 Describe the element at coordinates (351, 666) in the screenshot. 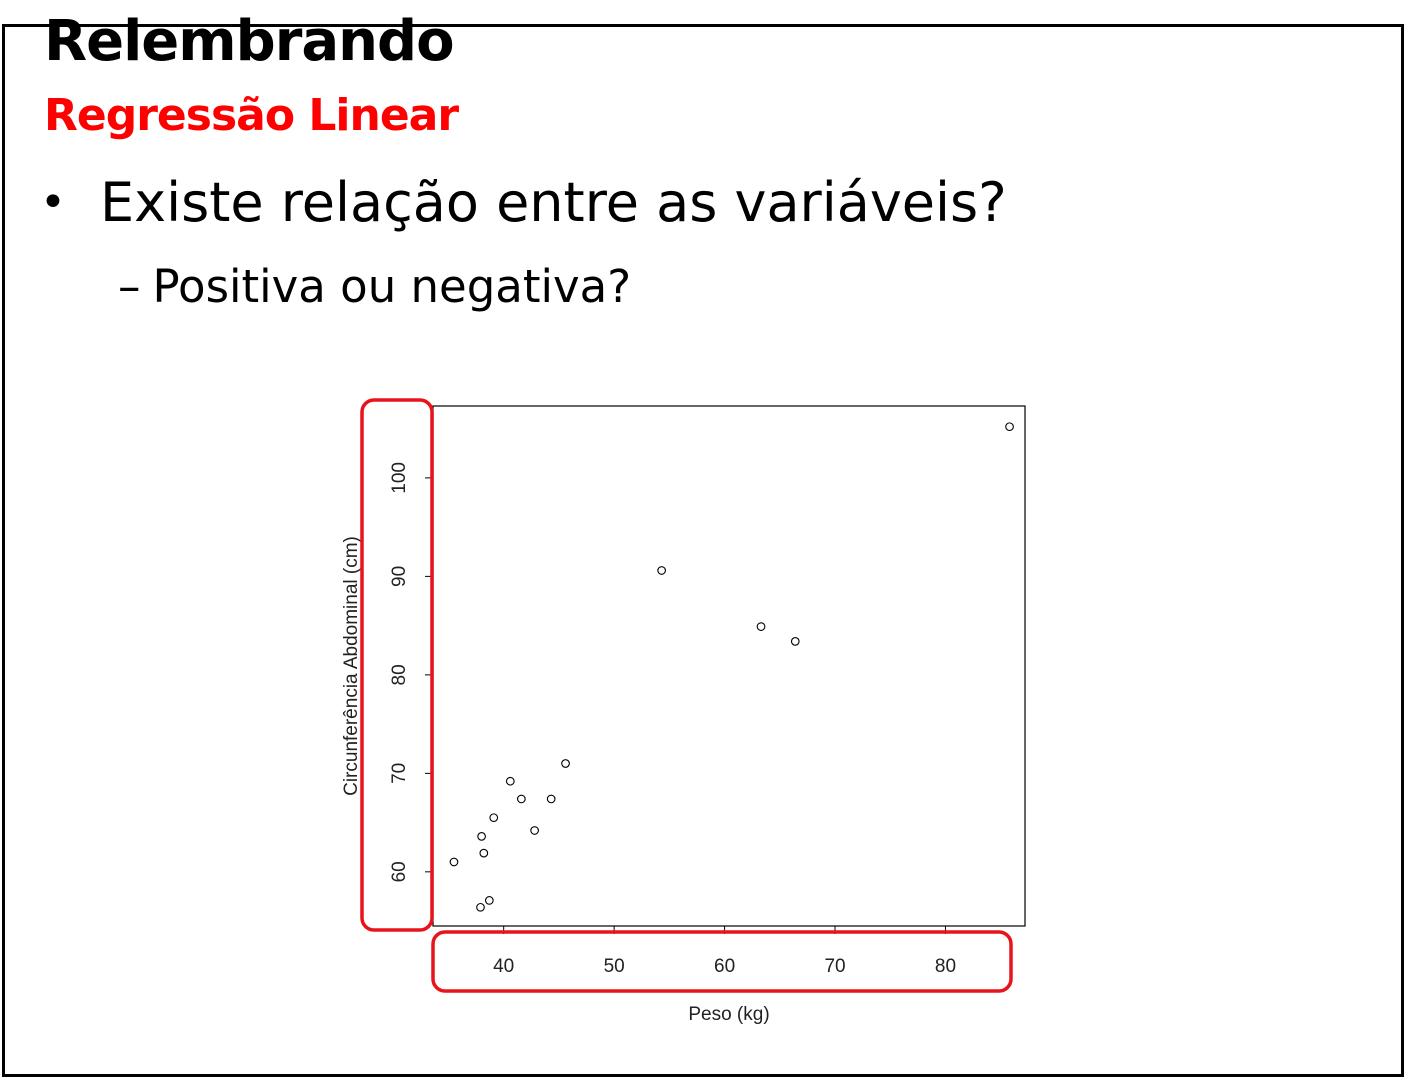

I see `y-axis-label: Circunferência Abdominal (cm)` at that location.